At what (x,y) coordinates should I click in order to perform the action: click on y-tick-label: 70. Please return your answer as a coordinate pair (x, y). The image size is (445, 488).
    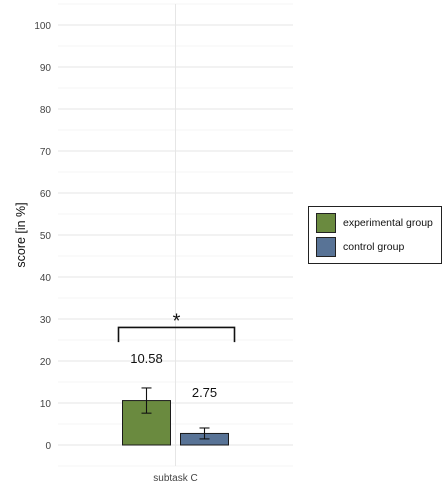
    Looking at the image, I should click on (46, 152).